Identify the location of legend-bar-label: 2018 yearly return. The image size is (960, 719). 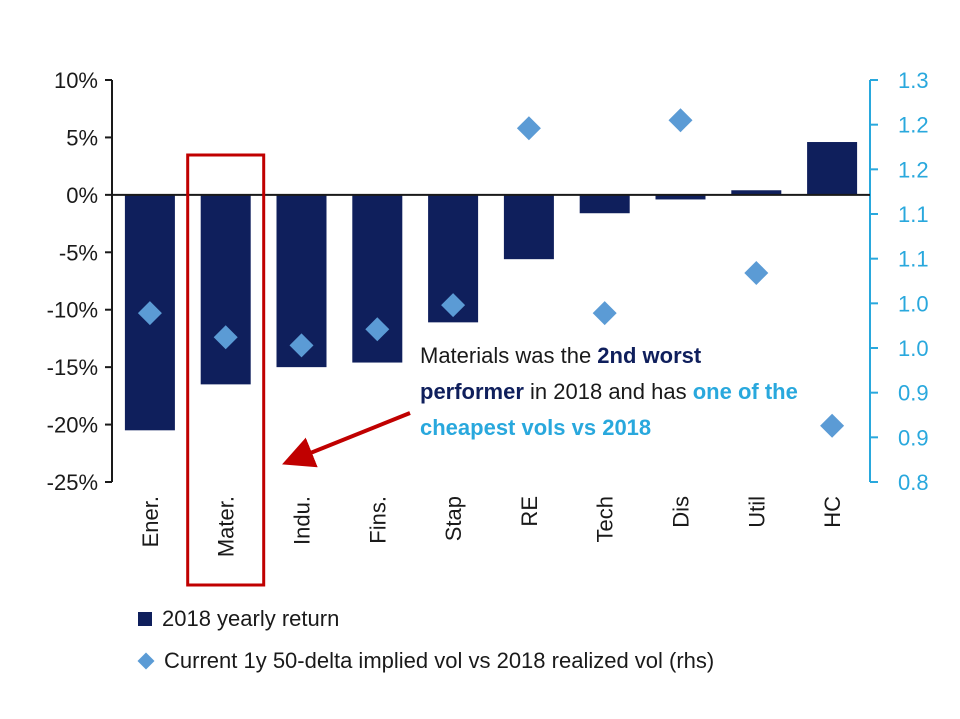
(251, 618).